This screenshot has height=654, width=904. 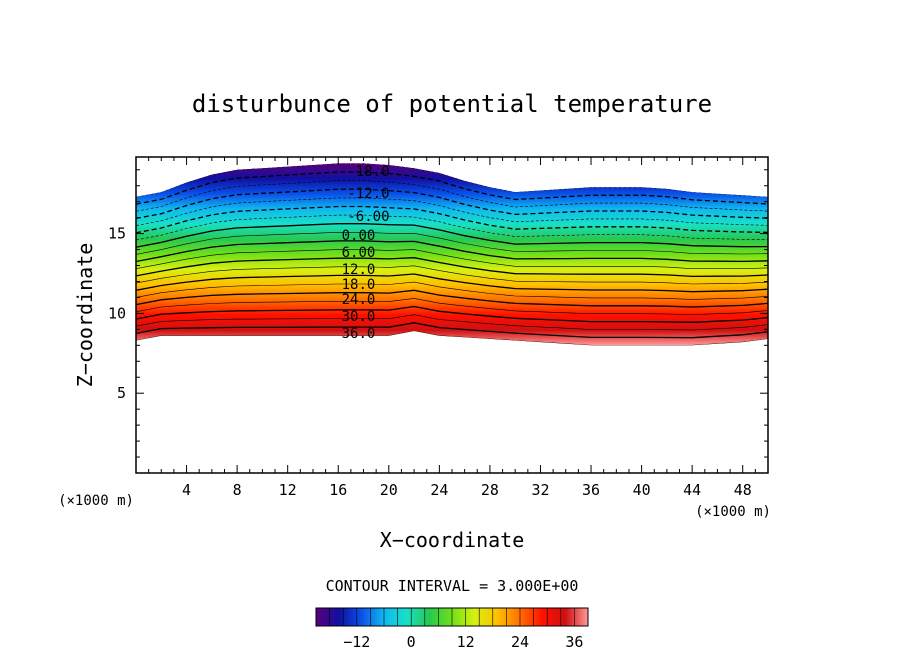 What do you see at coordinates (338, 490) in the screenshot?
I see `x-tick-label: 16` at bounding box center [338, 490].